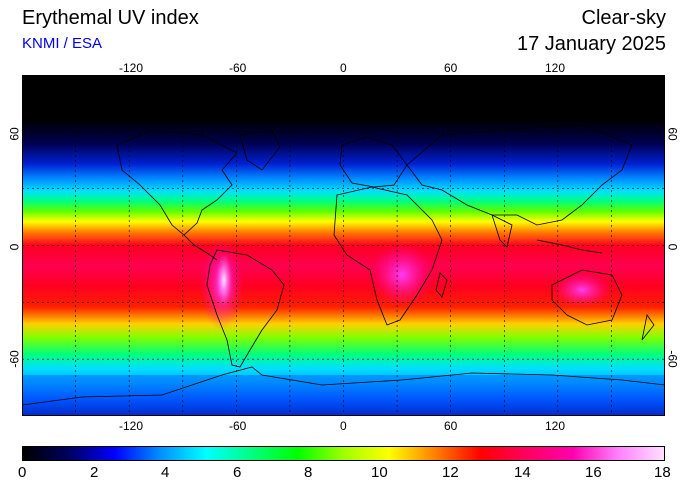 The width and height of the screenshot is (688, 490). I want to click on colorbar-label: 6, so click(237, 472).